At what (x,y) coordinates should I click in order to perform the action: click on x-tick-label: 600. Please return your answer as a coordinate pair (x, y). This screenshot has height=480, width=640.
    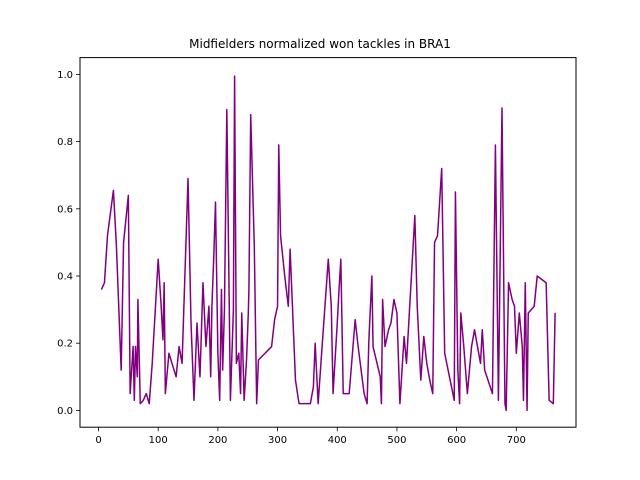
    Looking at the image, I should click on (456, 440).